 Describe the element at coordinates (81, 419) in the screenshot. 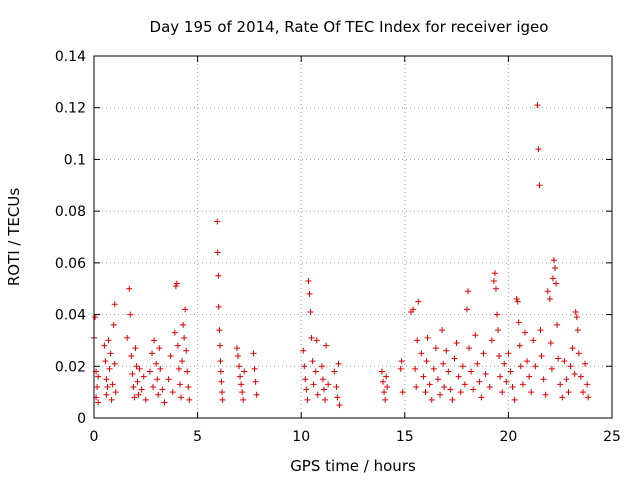

I see `y-tick-label: 0` at that location.